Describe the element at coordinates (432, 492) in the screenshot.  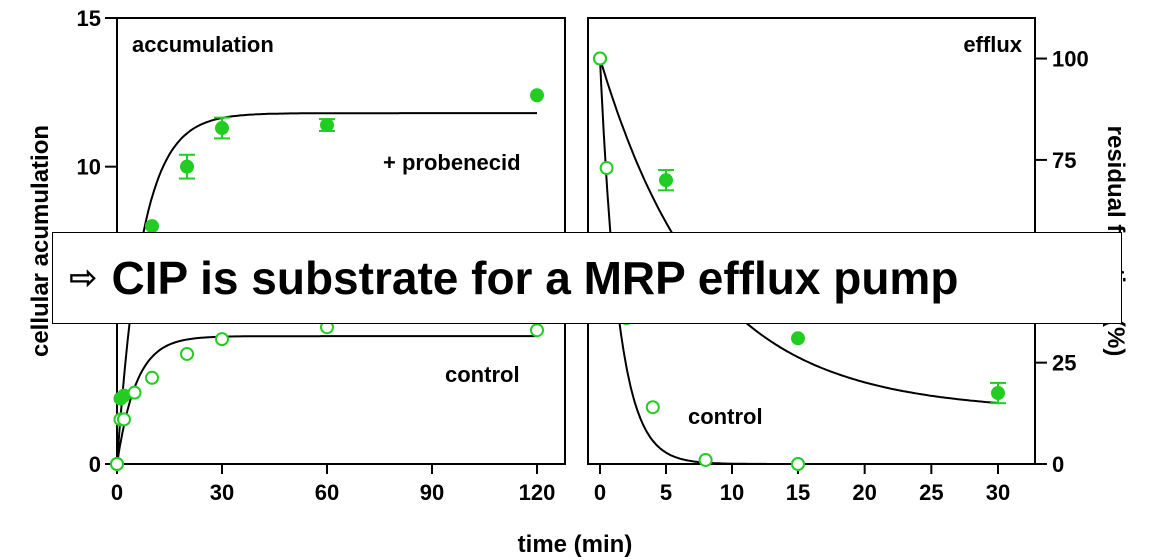
I see `x-tick-label: 90` at that location.